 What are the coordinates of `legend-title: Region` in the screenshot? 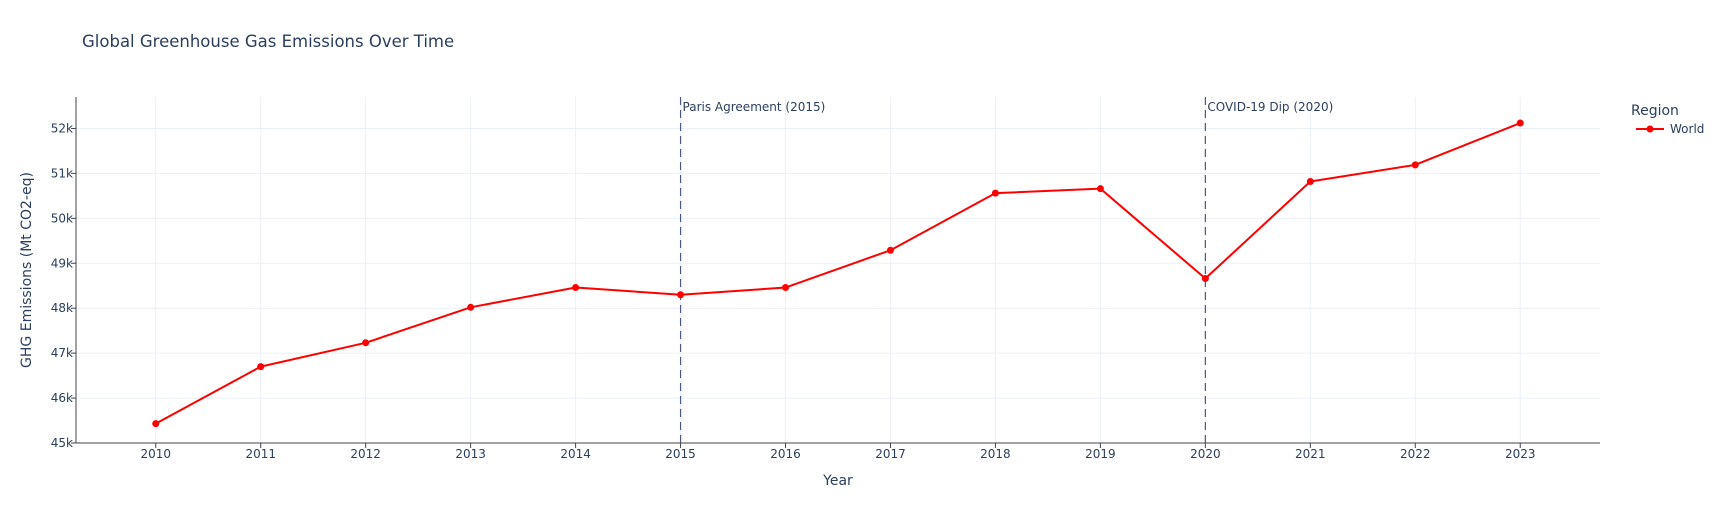 It's located at (1655, 111).